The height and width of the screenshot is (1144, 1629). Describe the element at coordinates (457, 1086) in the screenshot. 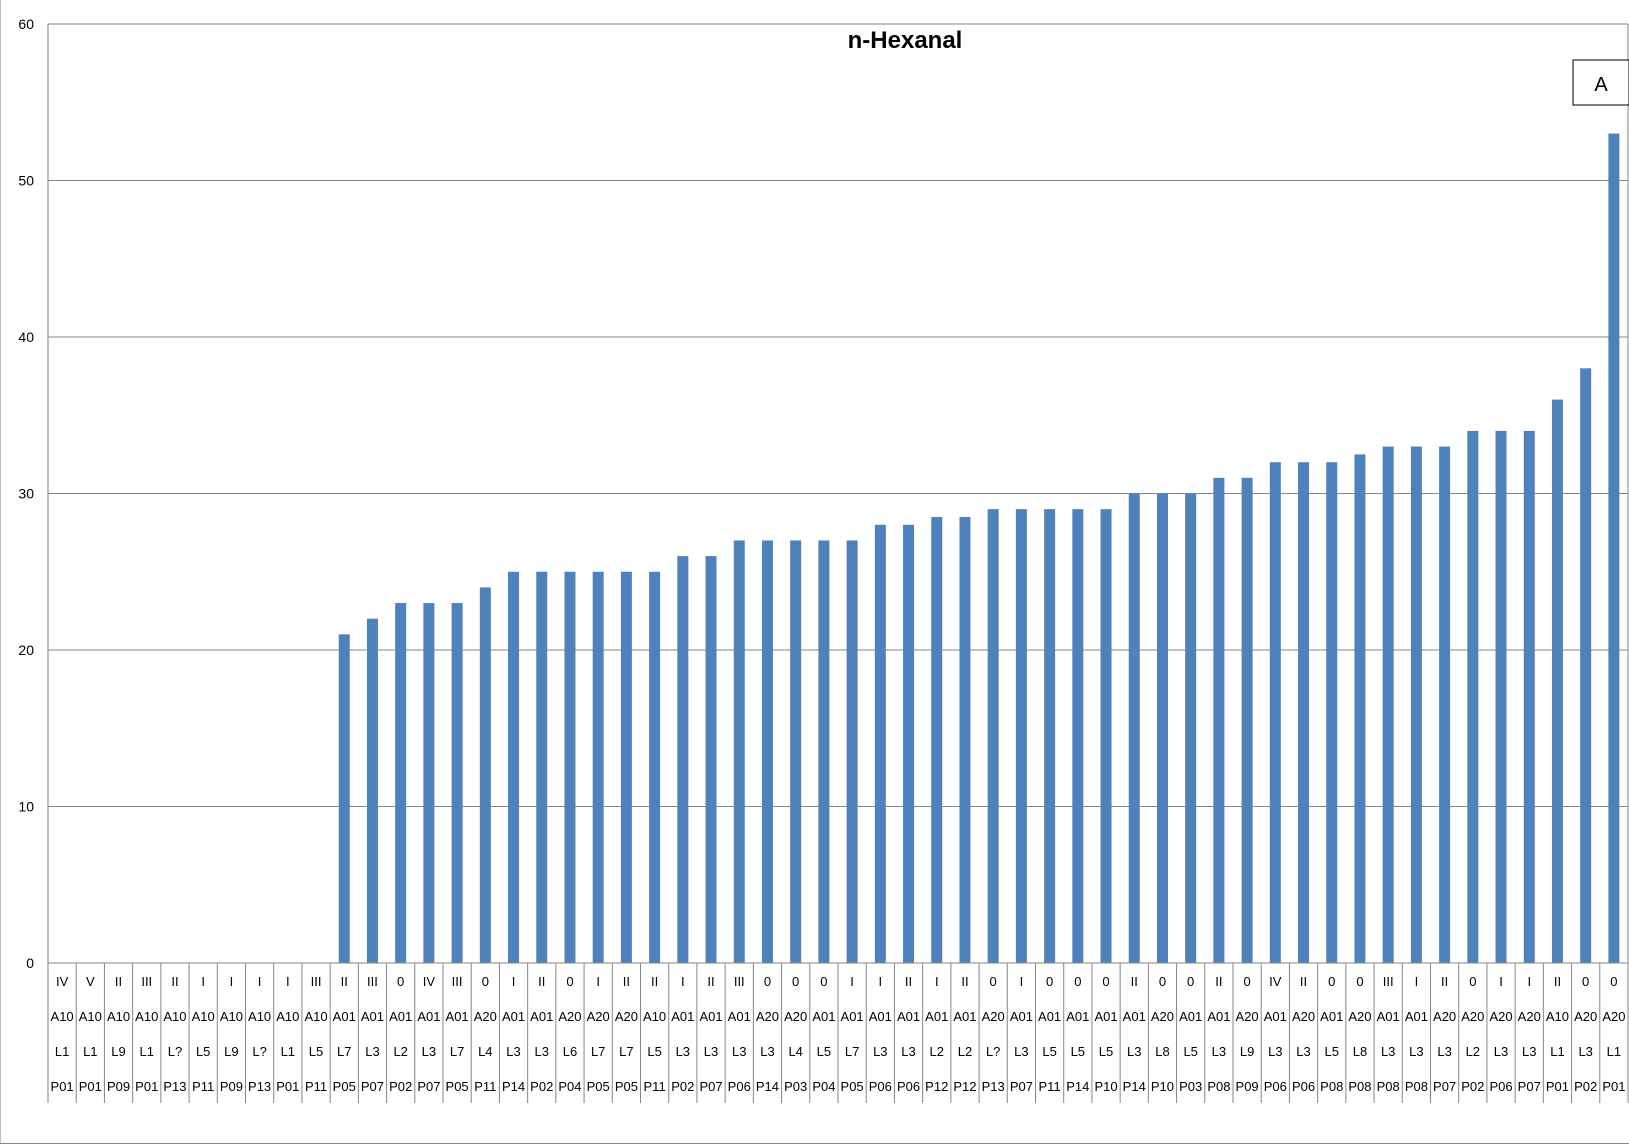

I see `category-label: P05` at that location.